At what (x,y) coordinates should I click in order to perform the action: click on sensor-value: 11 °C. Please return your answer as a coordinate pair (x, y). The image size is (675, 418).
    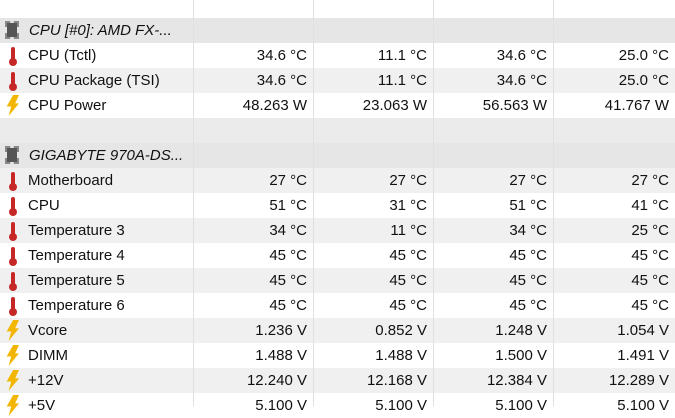
    Looking at the image, I should click on (408, 230).